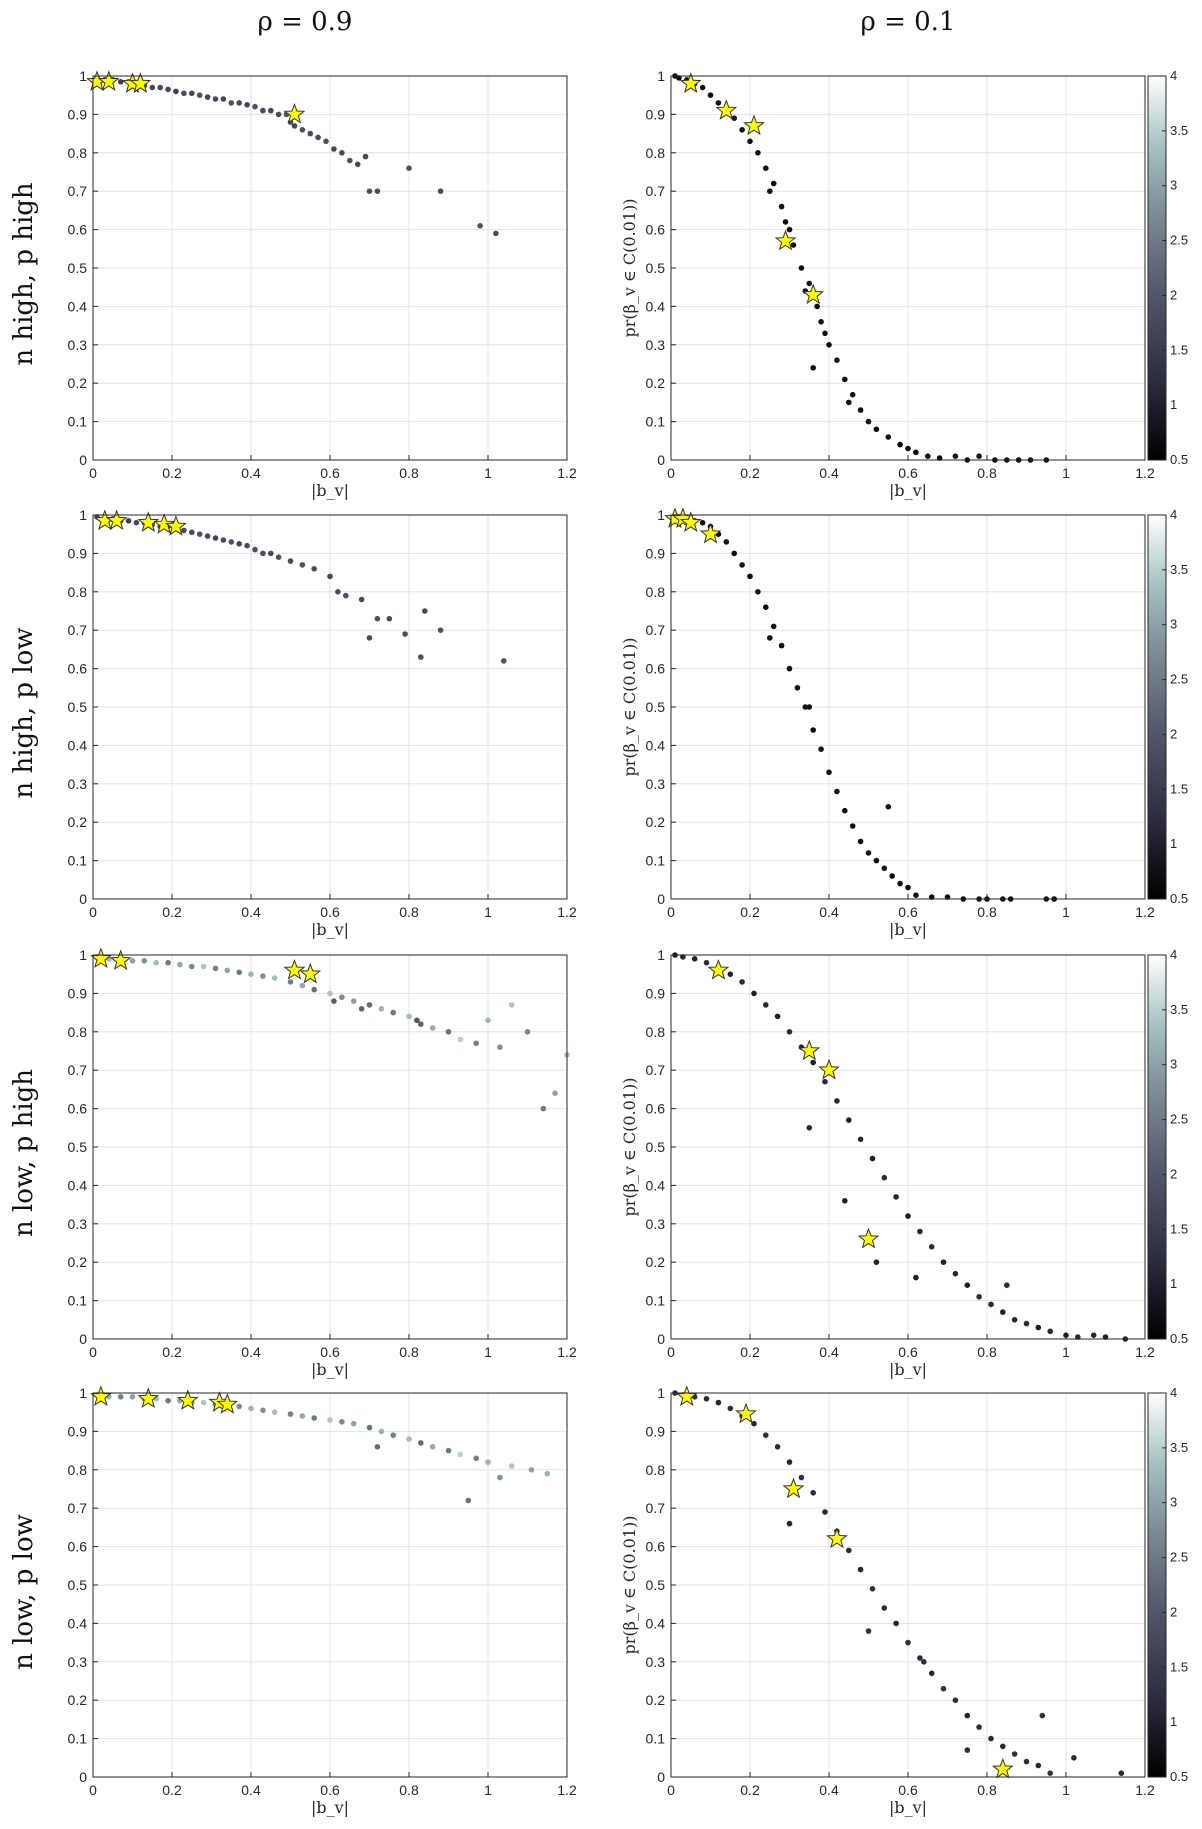  I want to click on x-tick-label: 0, so click(93, 473).